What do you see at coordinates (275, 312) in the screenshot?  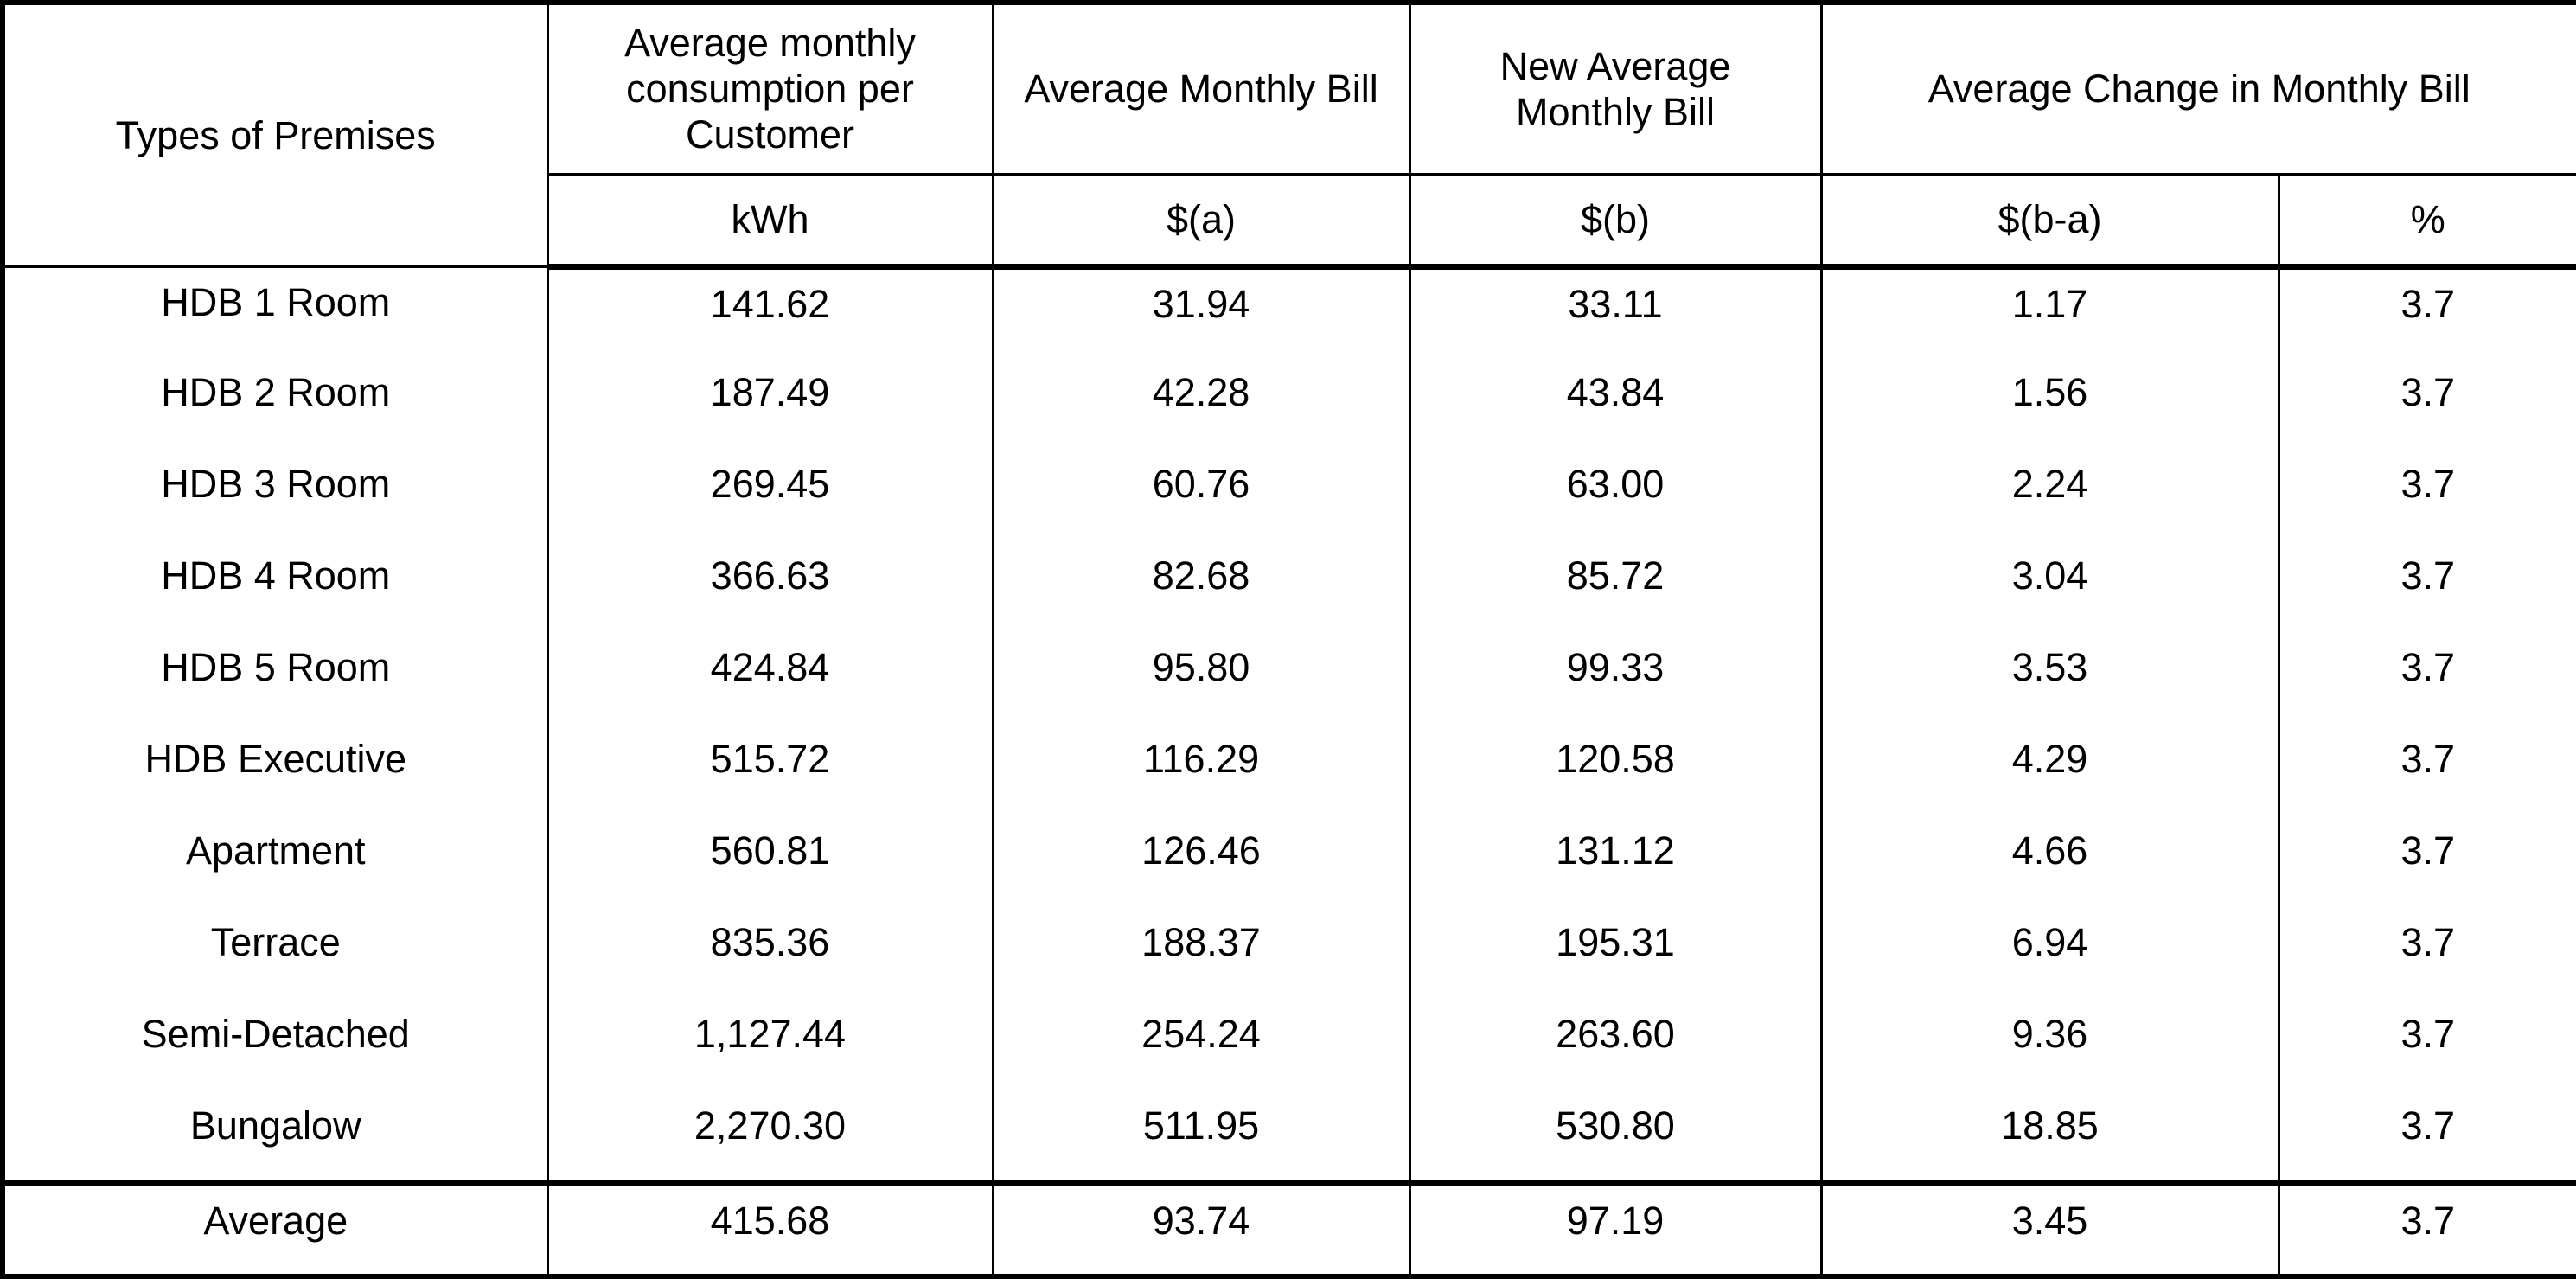 I see `cell-premises: HDB 1 Room` at bounding box center [275, 312].